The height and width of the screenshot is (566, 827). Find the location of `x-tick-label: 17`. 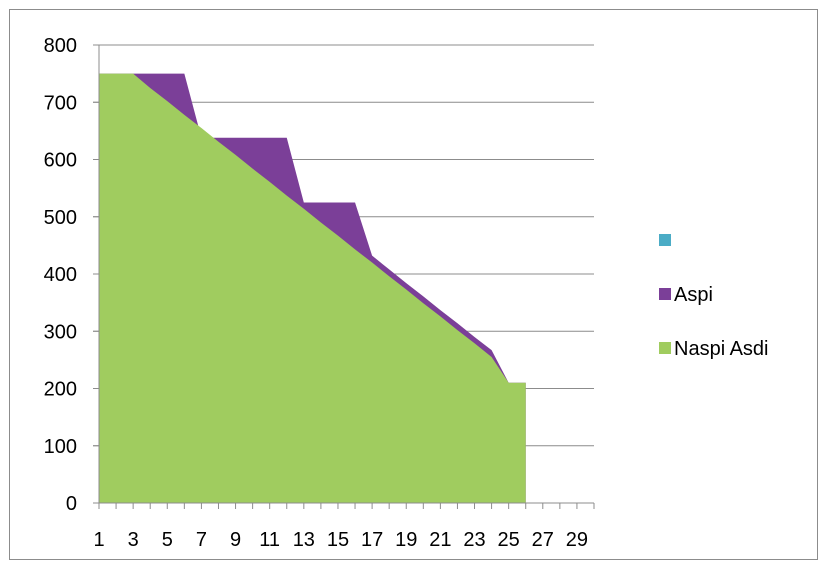

x-tick-label: 17 is located at coordinates (372, 540).